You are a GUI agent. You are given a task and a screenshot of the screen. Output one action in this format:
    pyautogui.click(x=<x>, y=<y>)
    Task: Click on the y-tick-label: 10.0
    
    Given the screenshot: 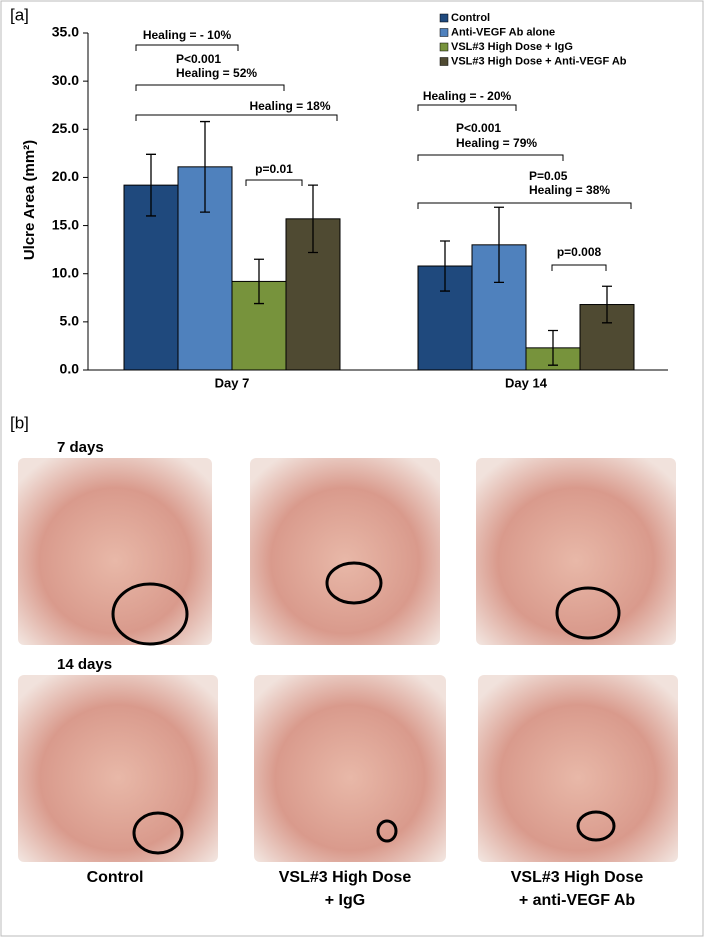 What is the action you would take?
    pyautogui.click(x=65, y=272)
    